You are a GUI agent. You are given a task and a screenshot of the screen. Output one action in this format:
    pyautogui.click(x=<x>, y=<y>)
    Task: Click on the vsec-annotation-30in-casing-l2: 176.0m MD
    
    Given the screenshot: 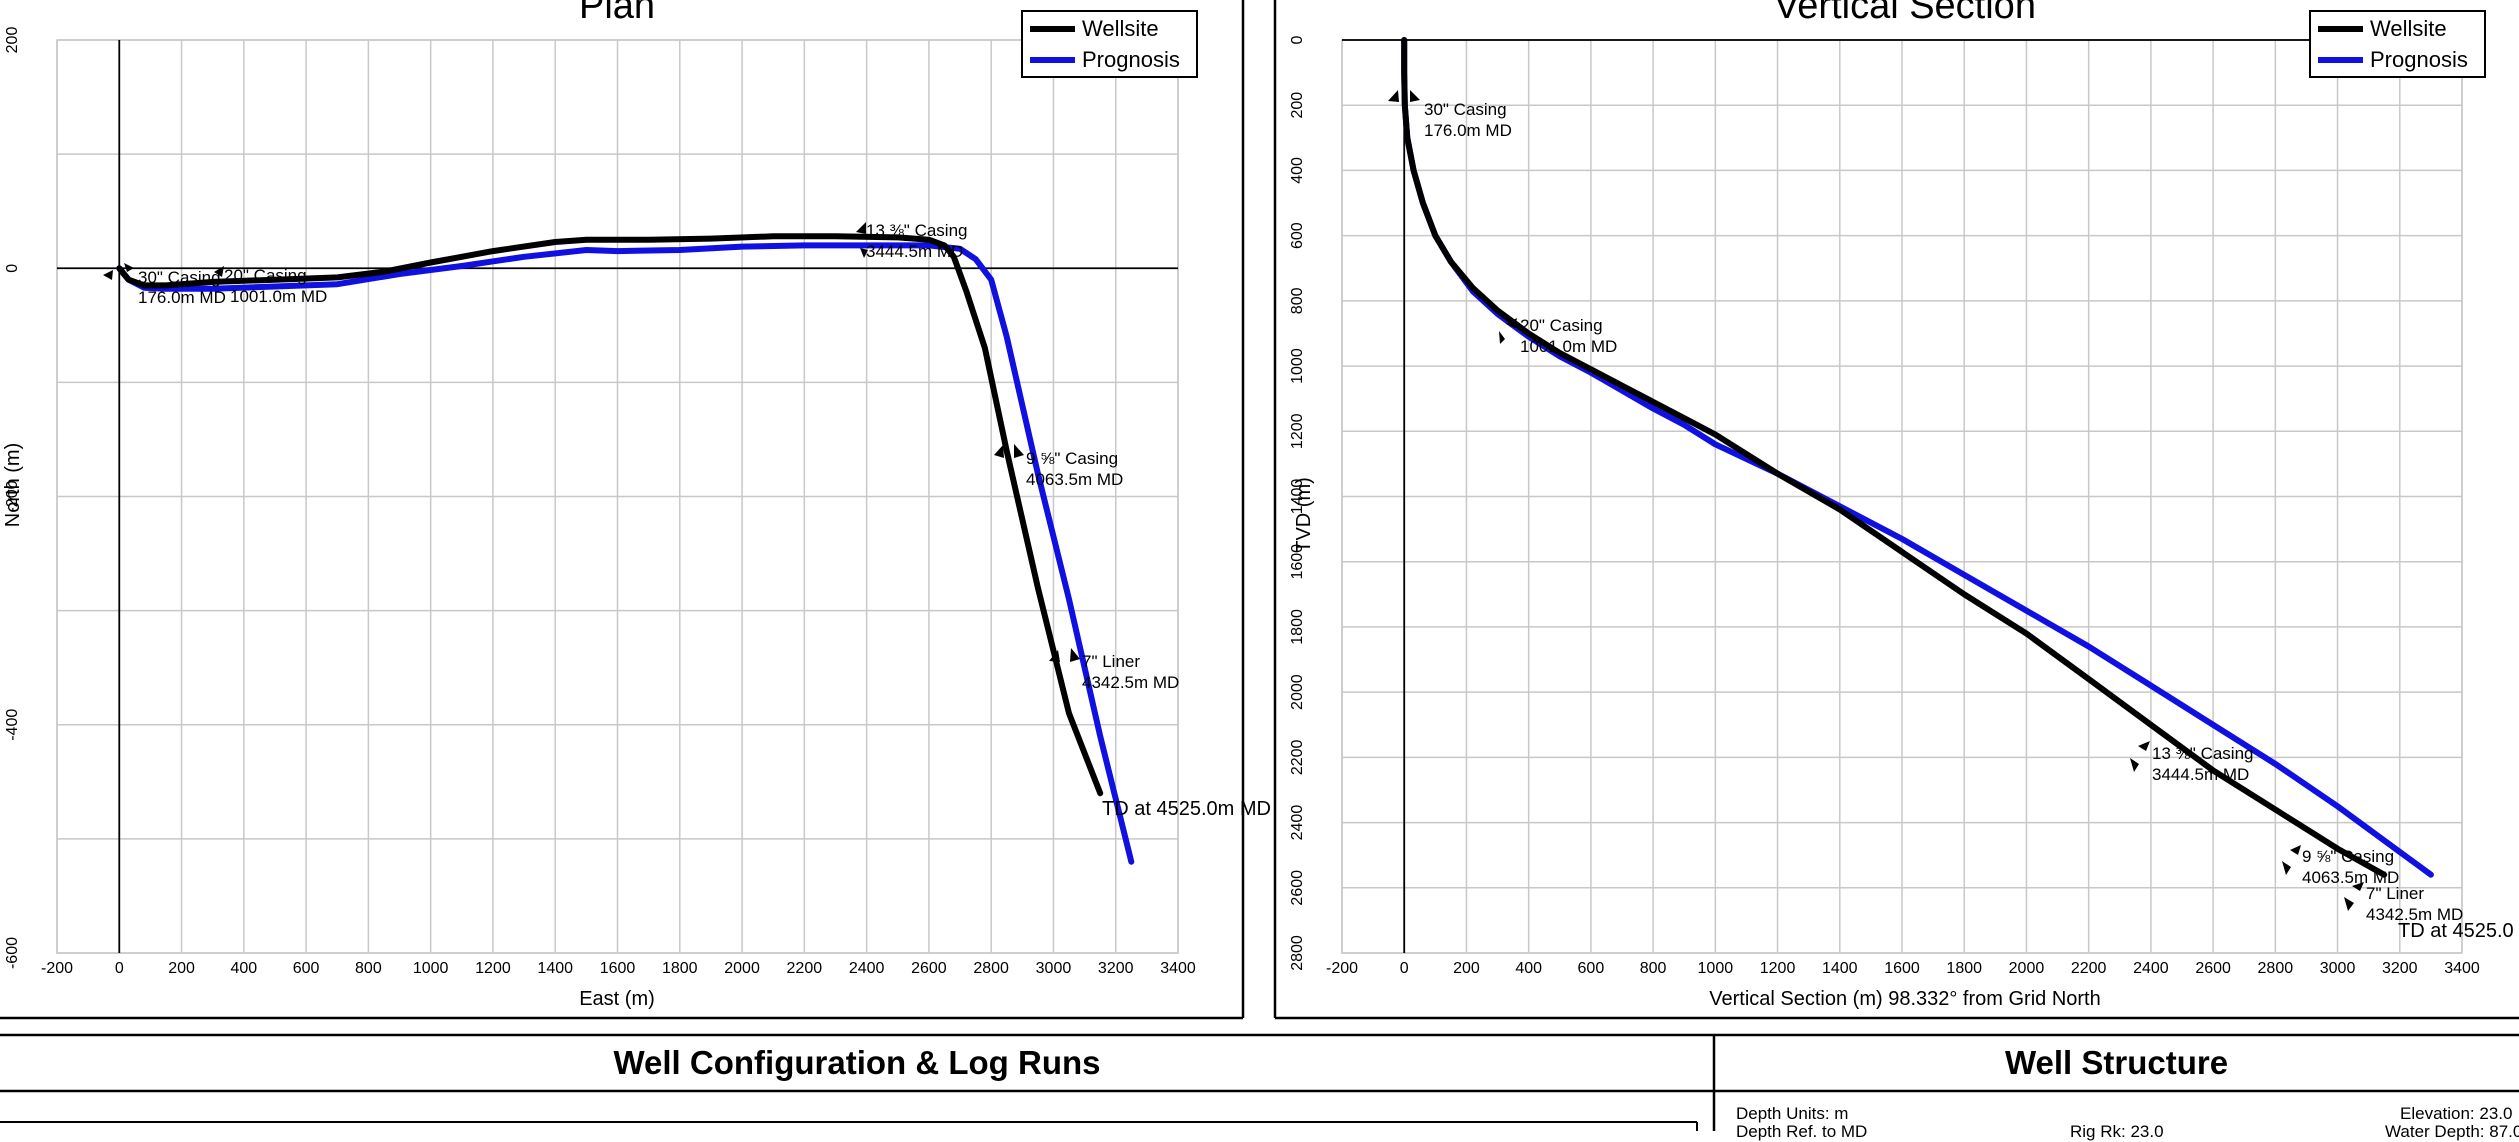 What is the action you would take?
    pyautogui.click(x=1468, y=130)
    